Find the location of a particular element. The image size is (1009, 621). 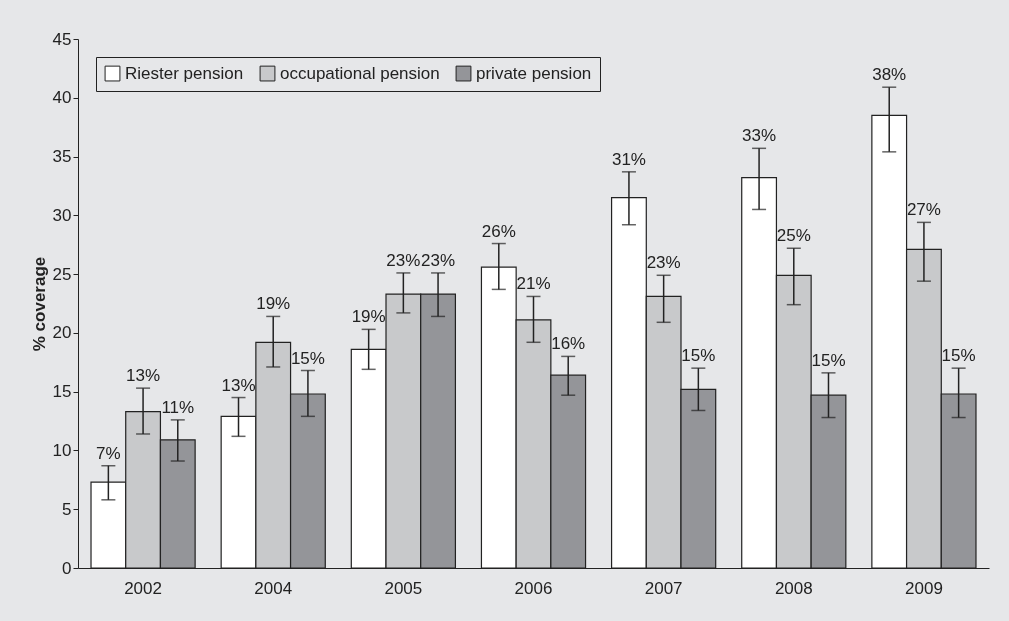

y-tick-label: 10 is located at coordinates (62, 450).